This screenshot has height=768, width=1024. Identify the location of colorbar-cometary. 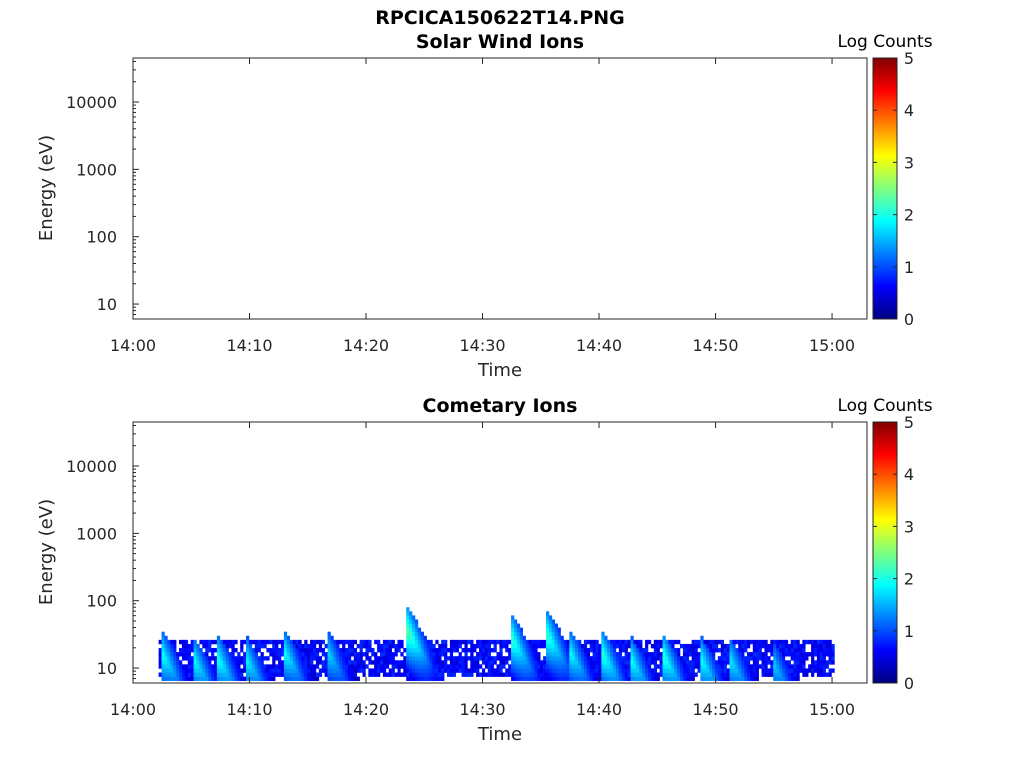
(885, 552).